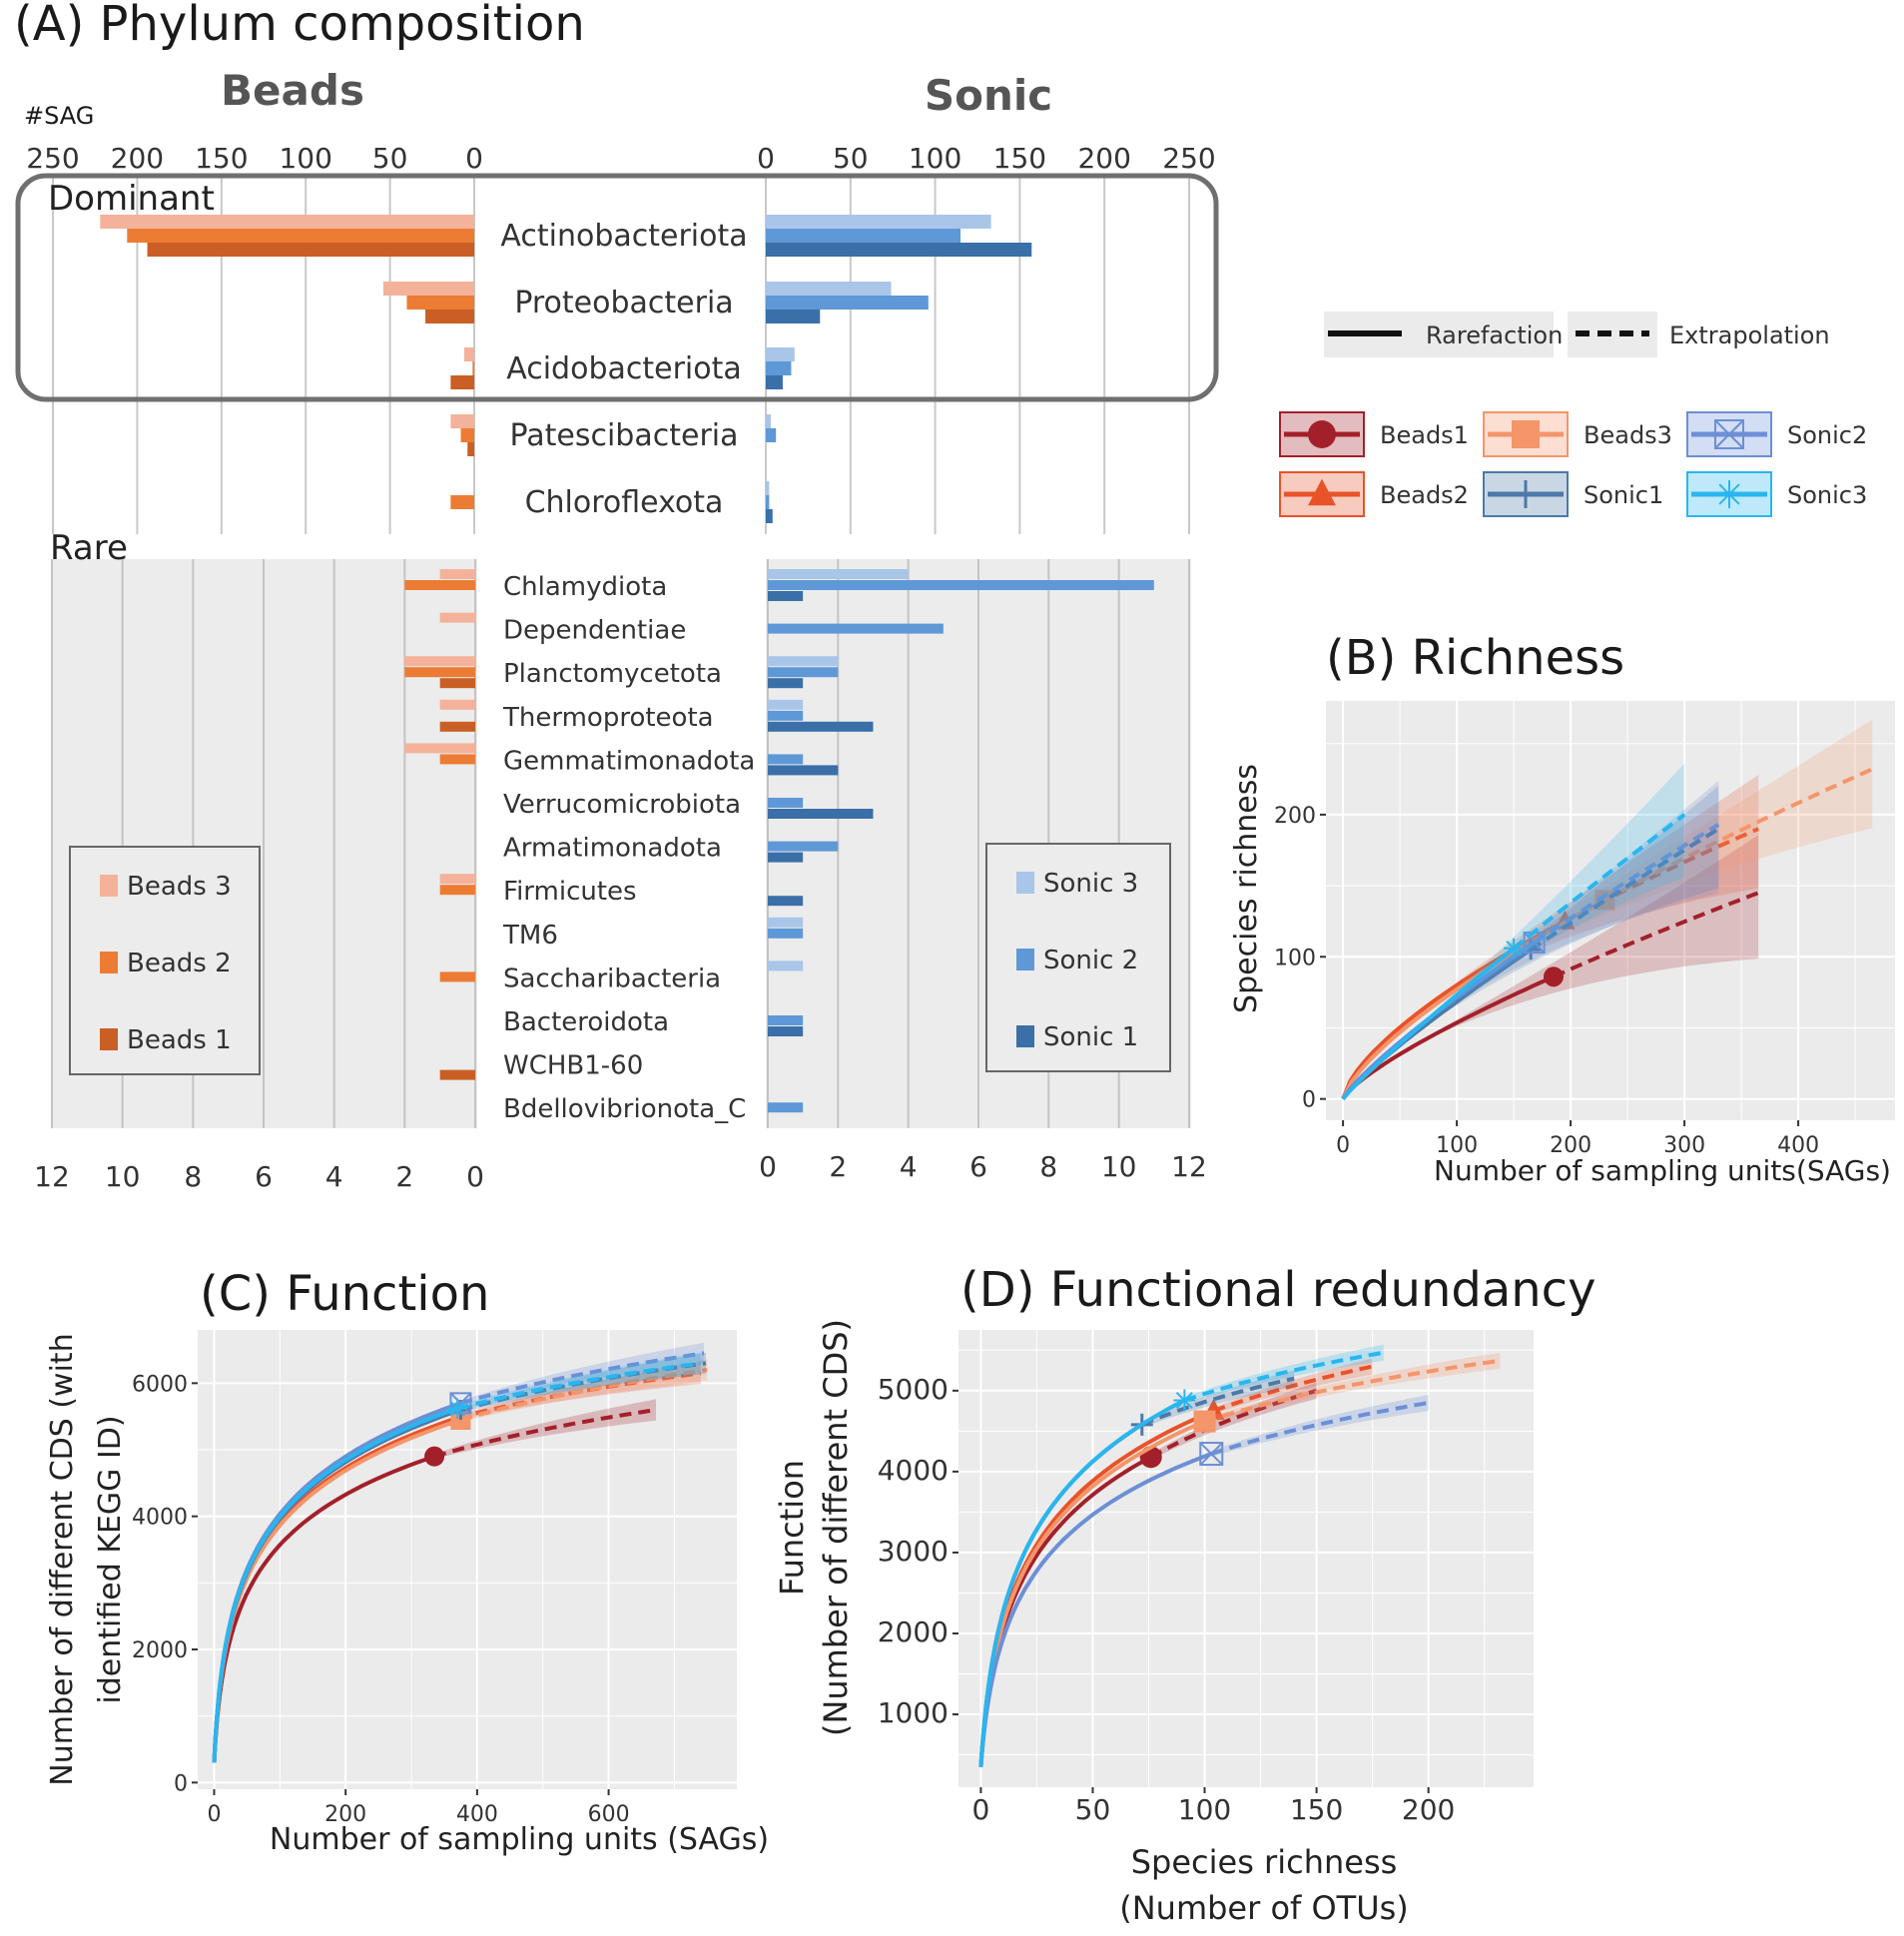  What do you see at coordinates (786, 715) in the screenshot?
I see `bar-sonic-2-thermoproteota` at bounding box center [786, 715].